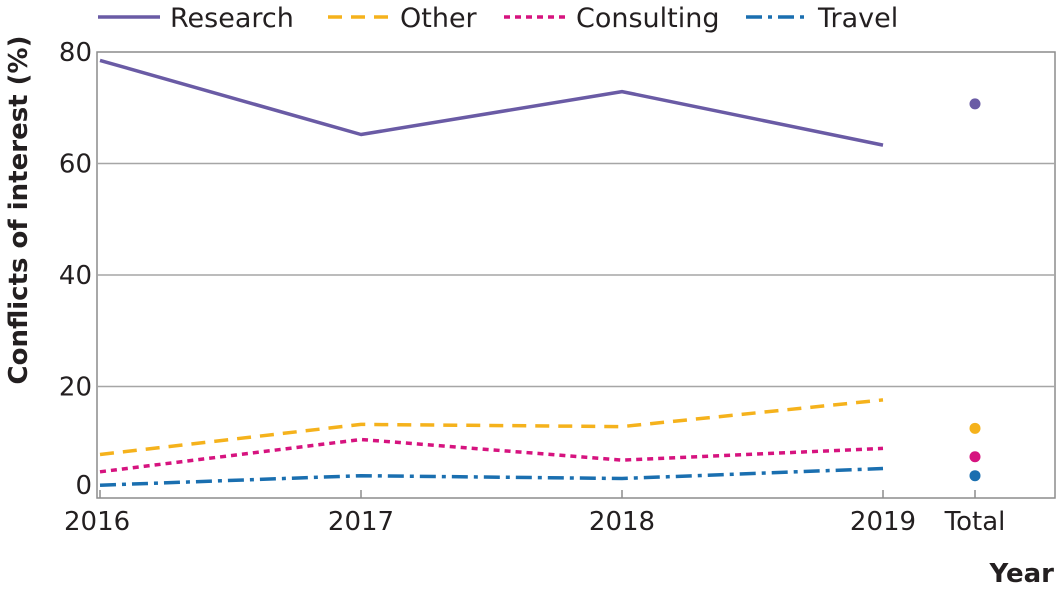  What do you see at coordinates (498, 18) in the screenshot?
I see `legend: Research Other Consulting Travel` at bounding box center [498, 18].